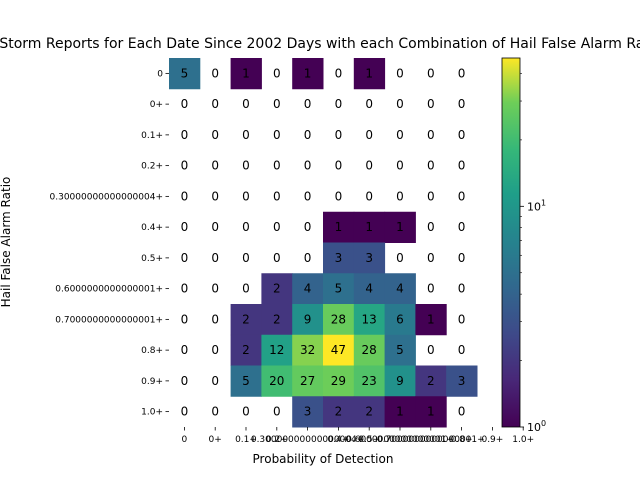 This screenshot has height=480, width=640. Describe the element at coordinates (523, 440) in the screenshot. I see `x-tick-label: 1.0+` at that location.